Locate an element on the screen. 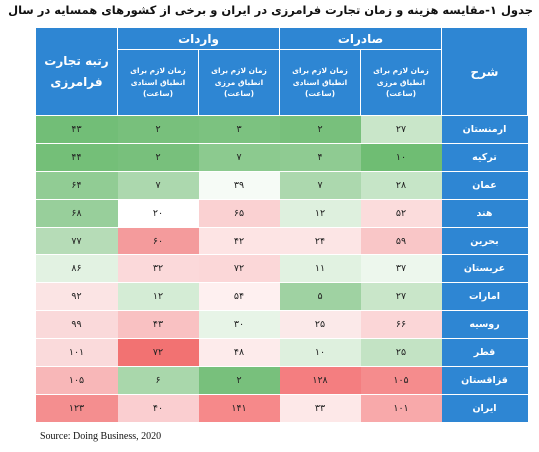 The image size is (539, 452). imports-border-time-cell: ۳ is located at coordinates (239, 129).